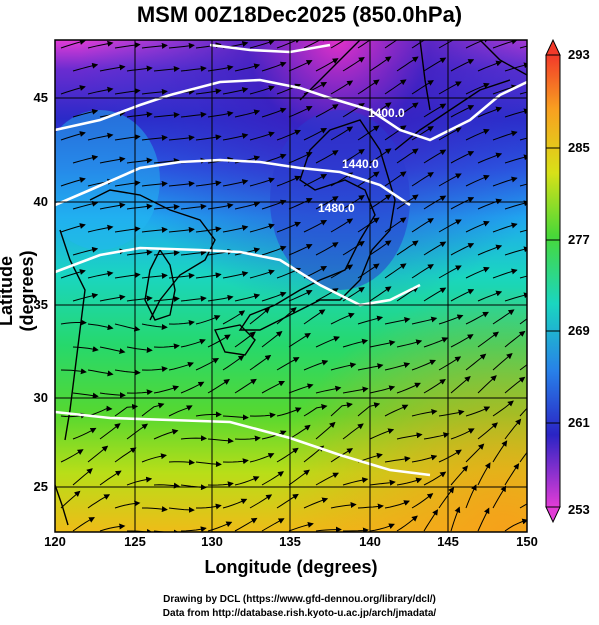 The image size is (599, 625). What do you see at coordinates (553, 281) in the screenshot?
I see `colorbar` at bounding box center [553, 281].